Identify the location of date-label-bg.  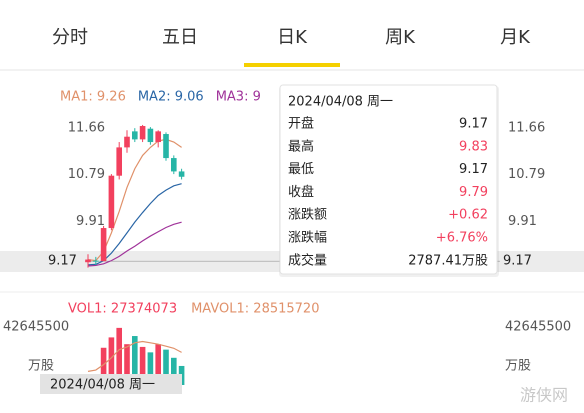
(111, 384).